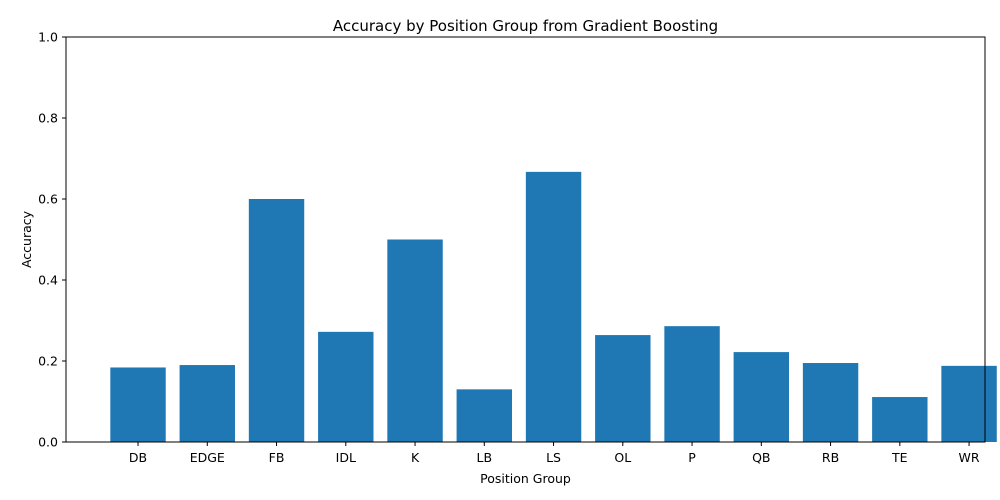  I want to click on x-tick-label: RB, so click(830, 457).